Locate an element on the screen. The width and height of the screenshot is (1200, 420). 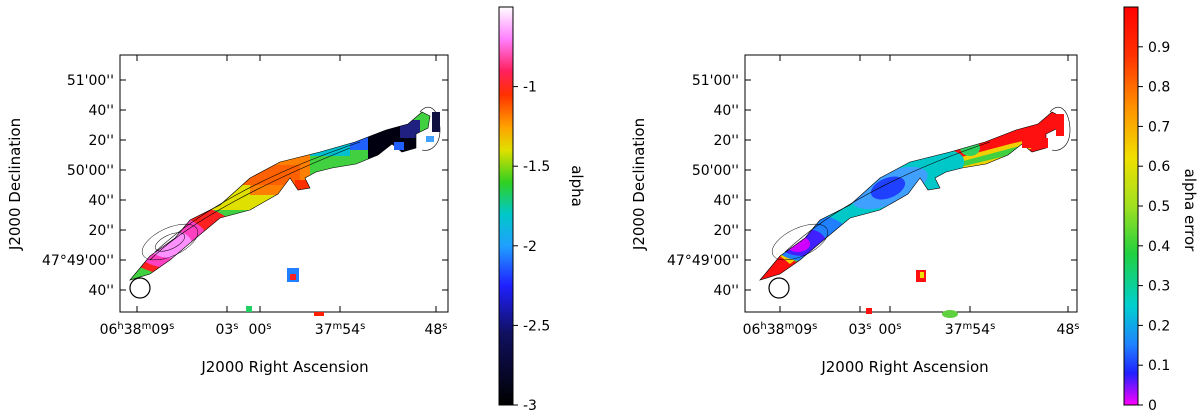
right-colorbar-title: alpha error is located at coordinates (1190, 210).